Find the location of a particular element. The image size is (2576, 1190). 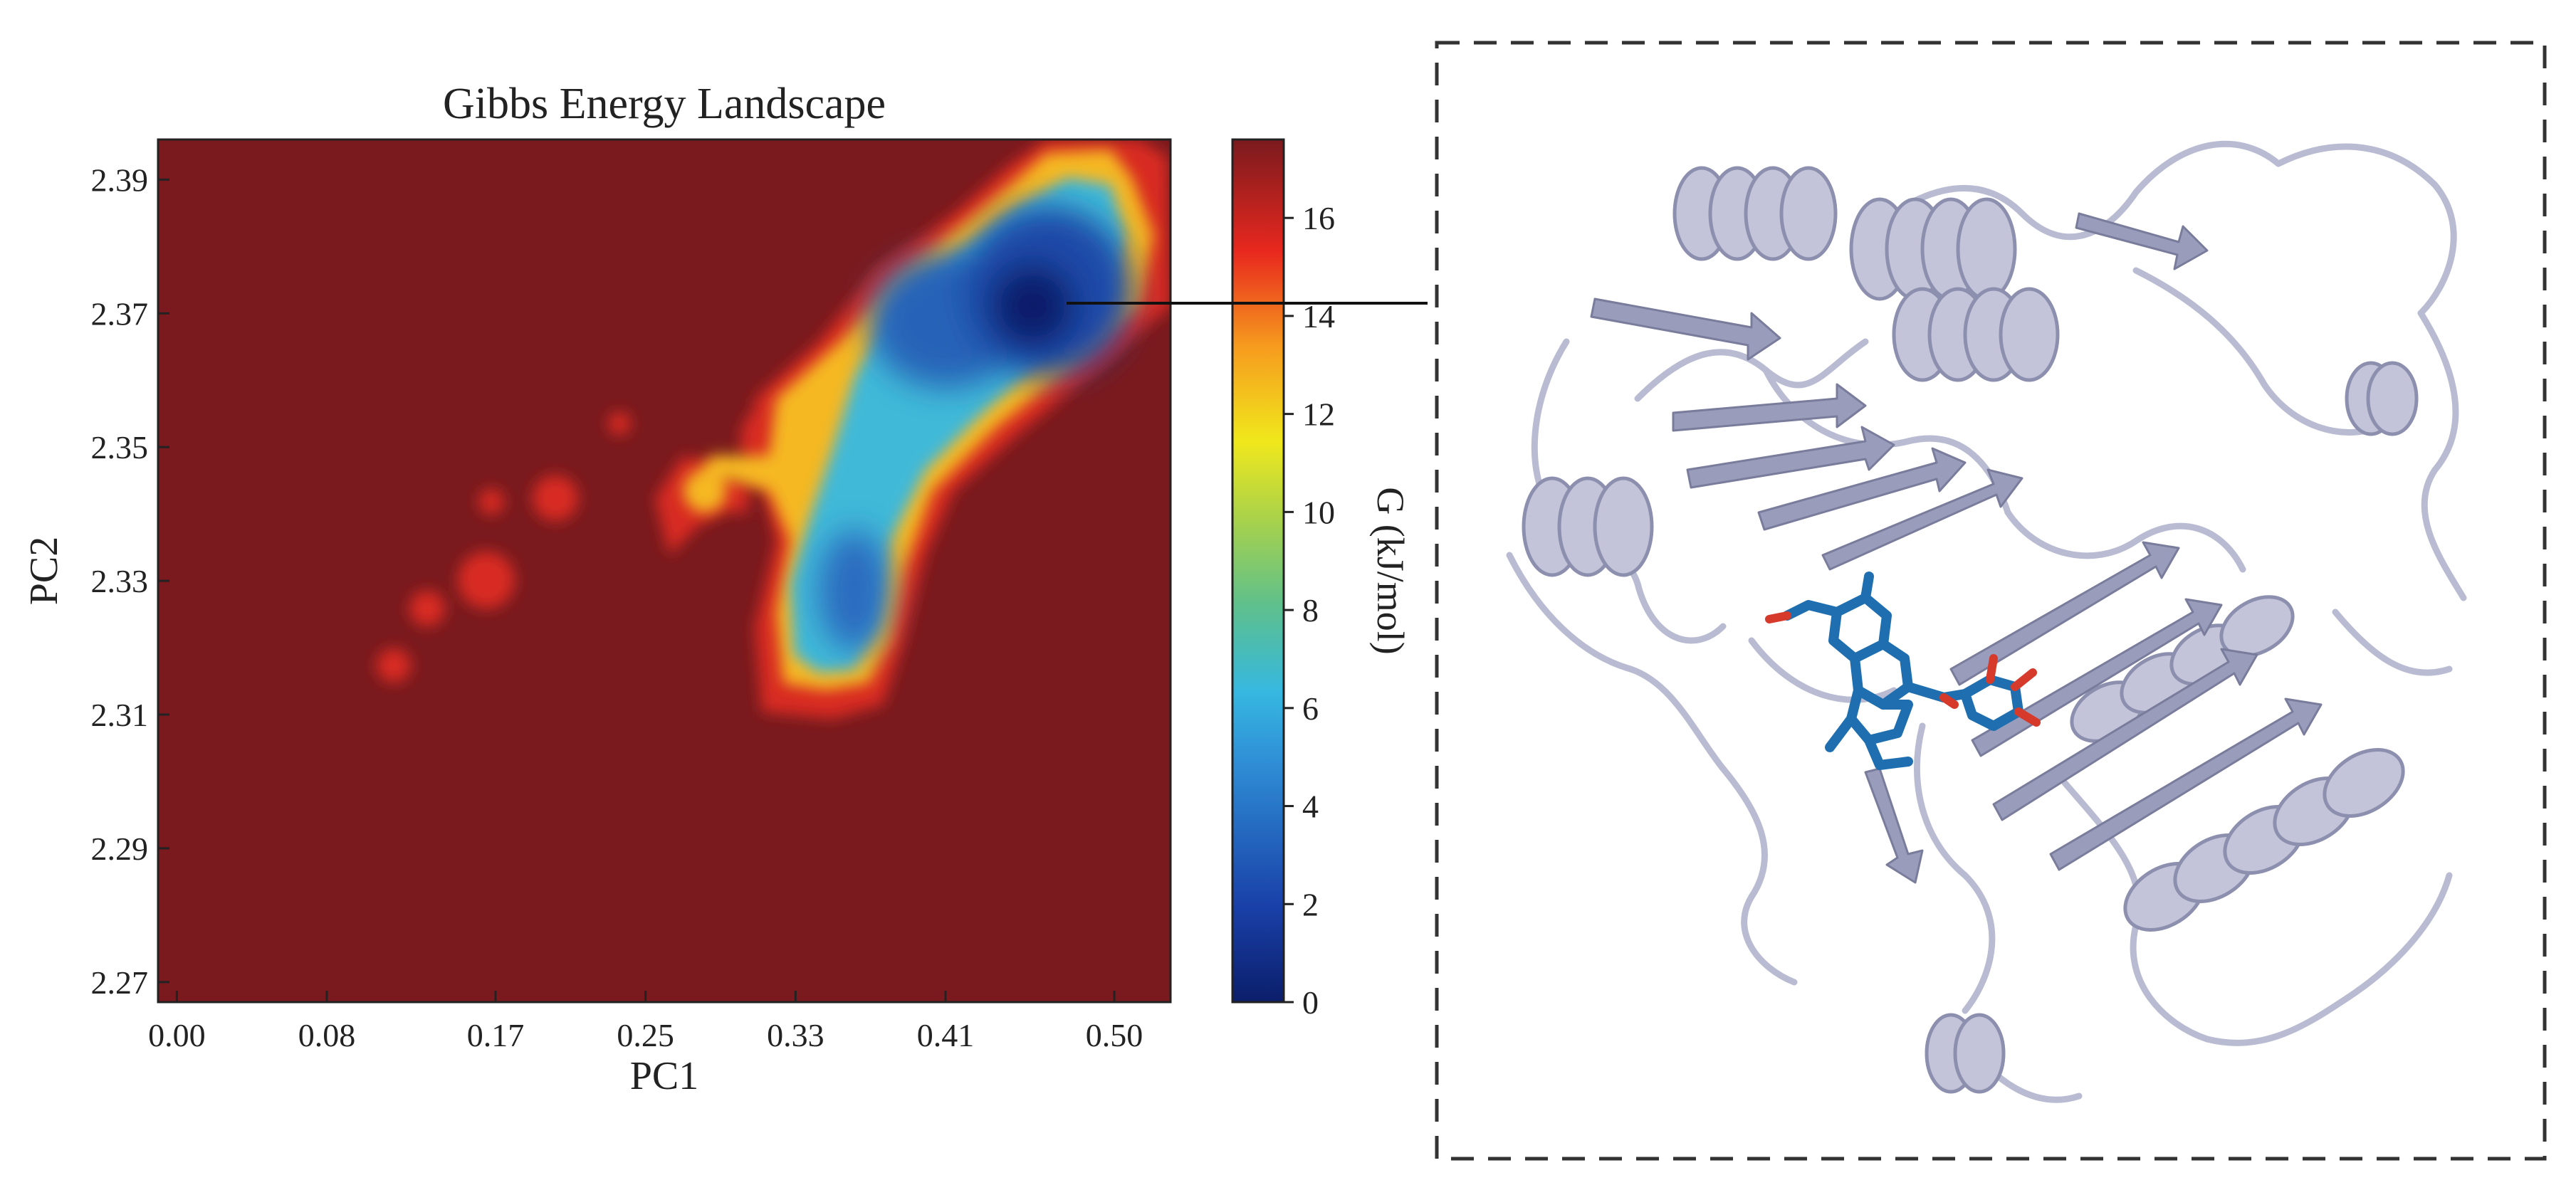

helix-upper-right is located at coordinates (1976, 334).